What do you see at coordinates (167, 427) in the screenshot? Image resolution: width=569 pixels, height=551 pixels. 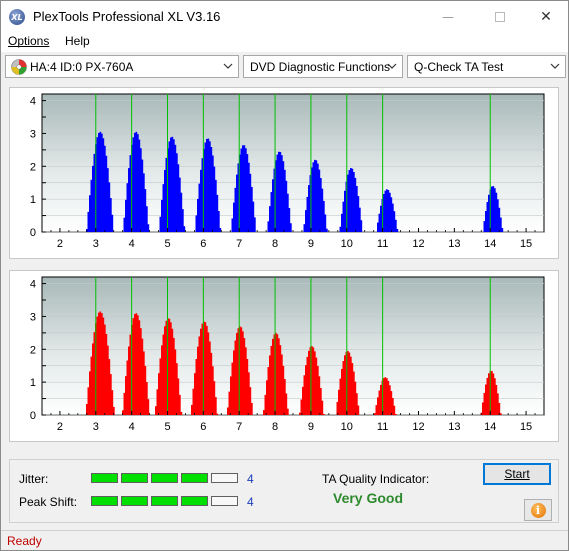 I see `x-tick-label: 5` at bounding box center [167, 427].